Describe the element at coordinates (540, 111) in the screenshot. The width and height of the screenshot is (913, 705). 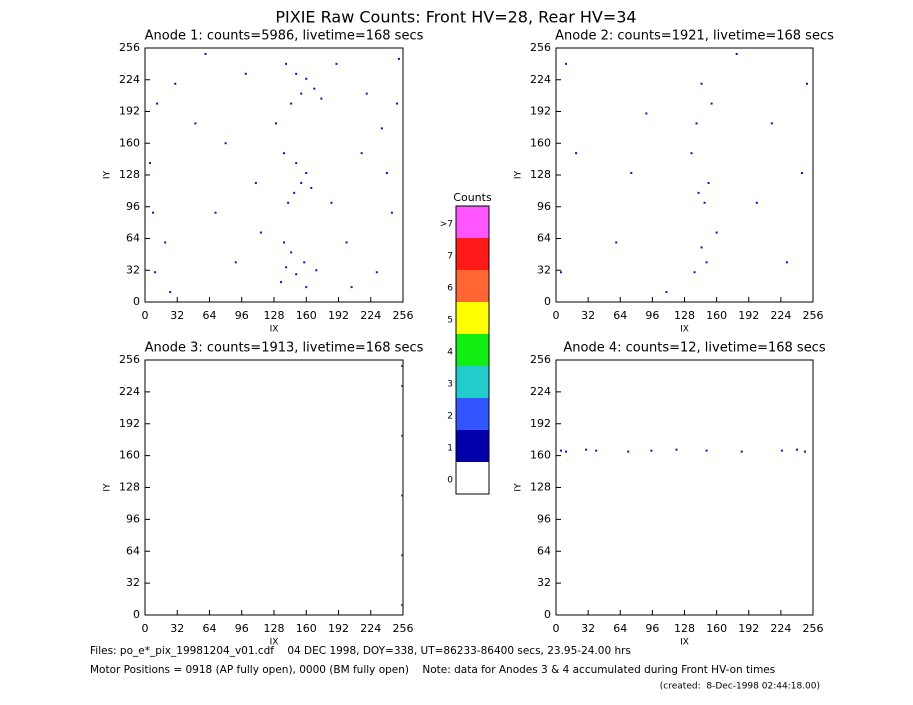
I see `y-tick-label: 192` at that location.